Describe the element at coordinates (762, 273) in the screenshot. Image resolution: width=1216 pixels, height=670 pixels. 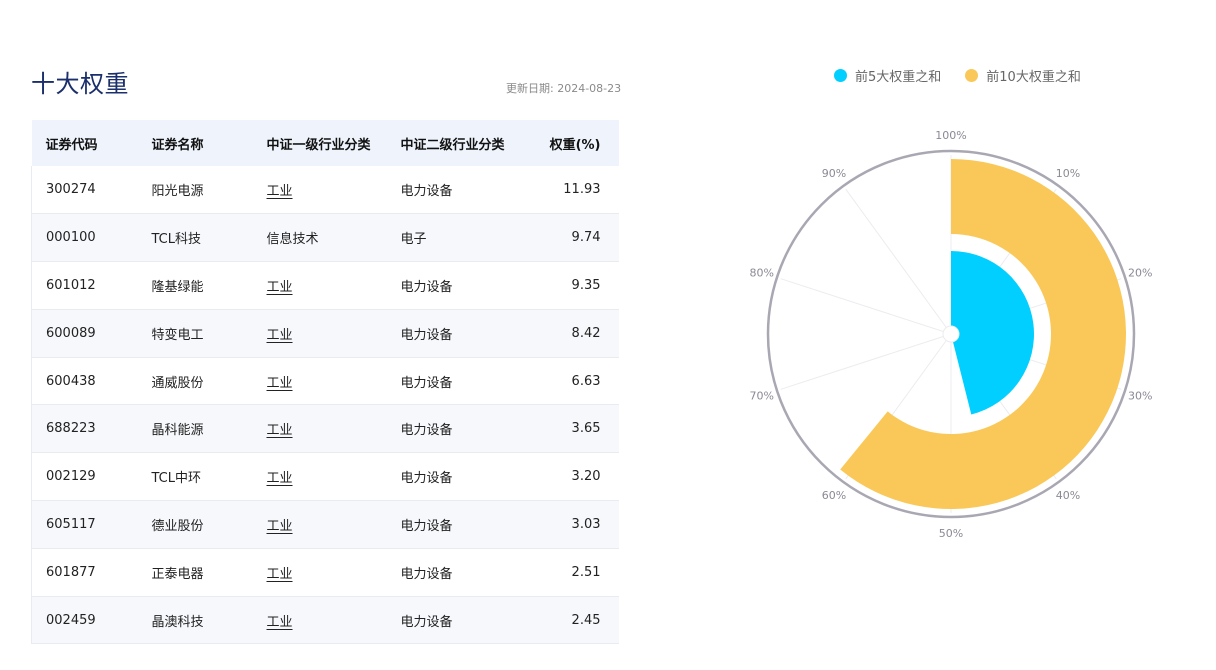
I see `angle-tick-label: 80%` at that location.